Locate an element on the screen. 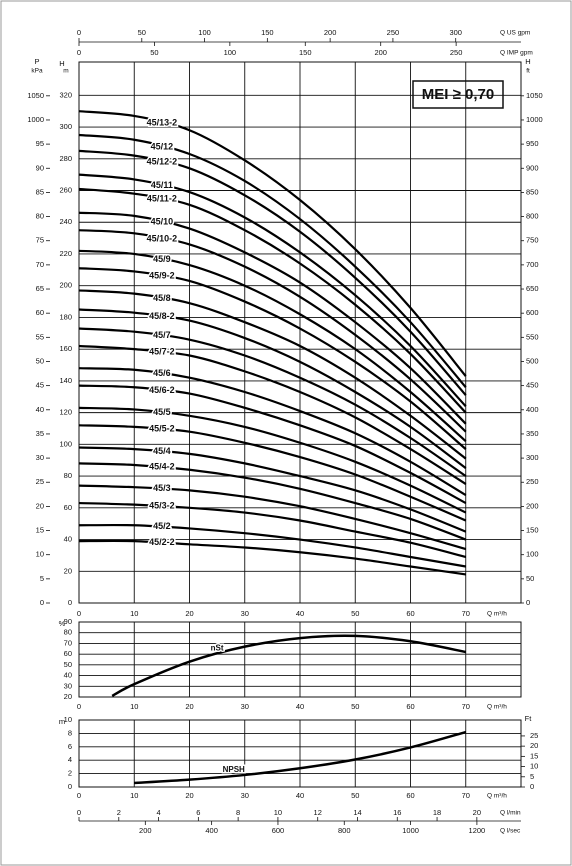 The image size is (572, 866). axis-label: Q l/sec is located at coordinates (510, 831).